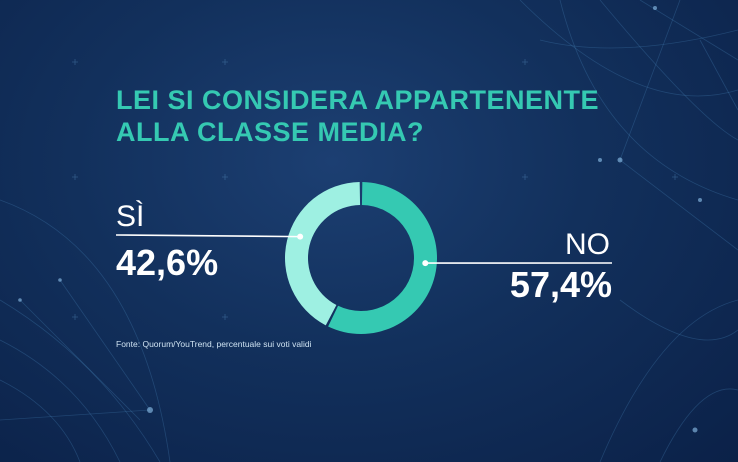 The height and width of the screenshot is (462, 738). What do you see at coordinates (561, 284) in the screenshot?
I see `slice-value-no: 57,4%` at bounding box center [561, 284].